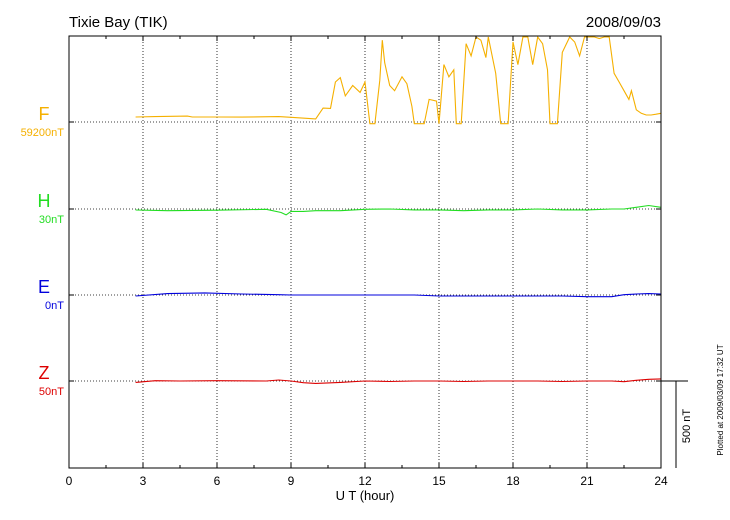 This screenshot has width=730, height=520. I want to click on series-line-e, so click(398, 295).